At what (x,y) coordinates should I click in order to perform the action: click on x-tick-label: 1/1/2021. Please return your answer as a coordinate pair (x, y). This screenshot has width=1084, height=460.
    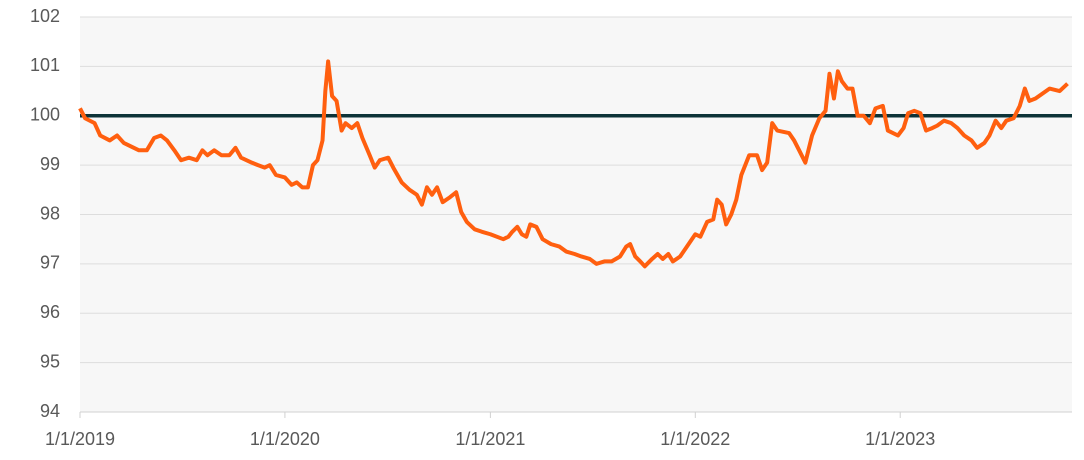
    Looking at the image, I should click on (490, 439).